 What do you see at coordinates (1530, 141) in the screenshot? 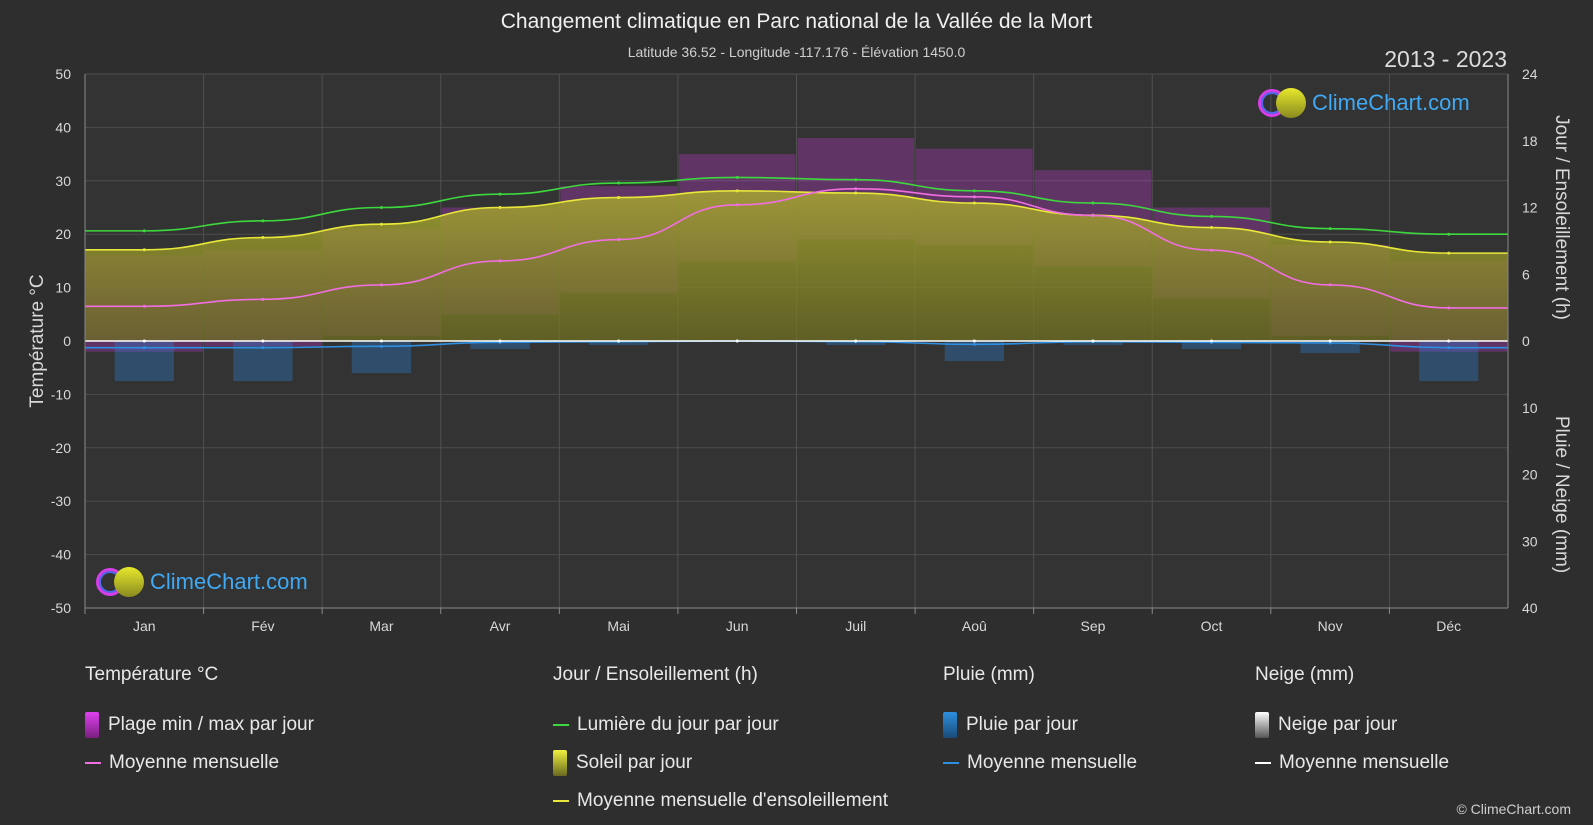
I see `y2-tick-label: 18` at bounding box center [1530, 141].